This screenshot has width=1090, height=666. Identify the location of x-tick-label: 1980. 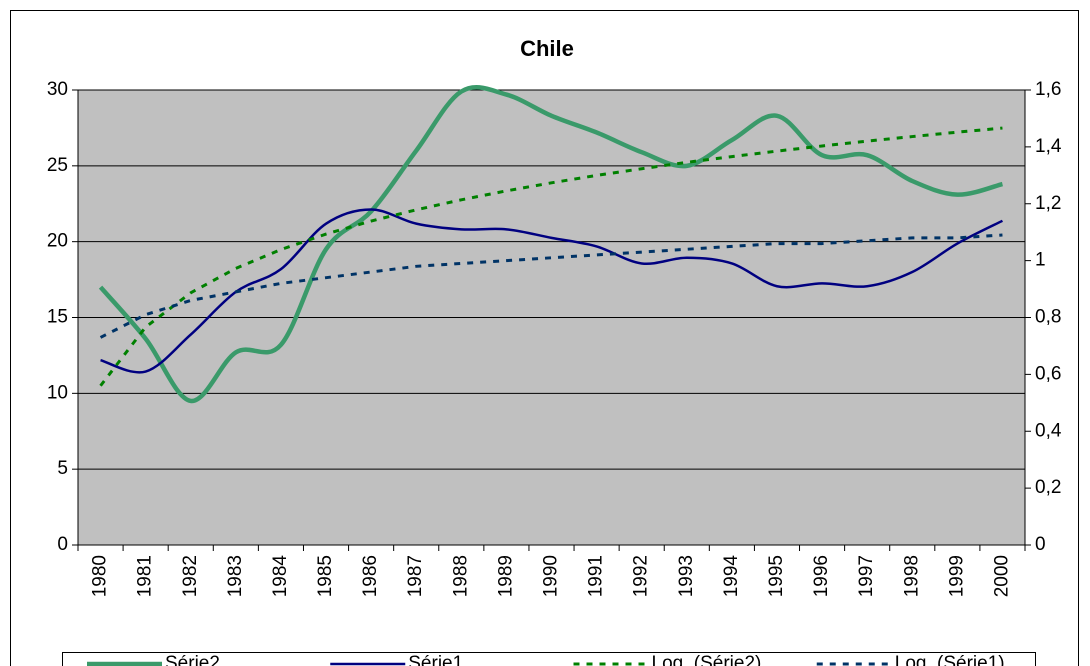
(100, 576).